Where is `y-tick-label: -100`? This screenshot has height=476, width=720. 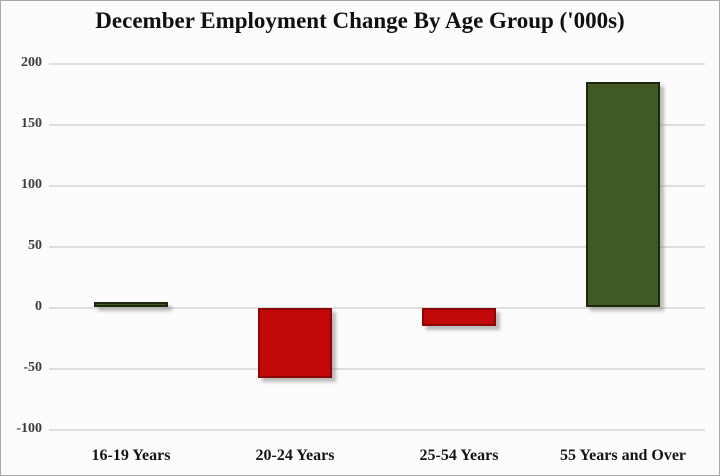 y-tick-label: -100 is located at coordinates (29, 429).